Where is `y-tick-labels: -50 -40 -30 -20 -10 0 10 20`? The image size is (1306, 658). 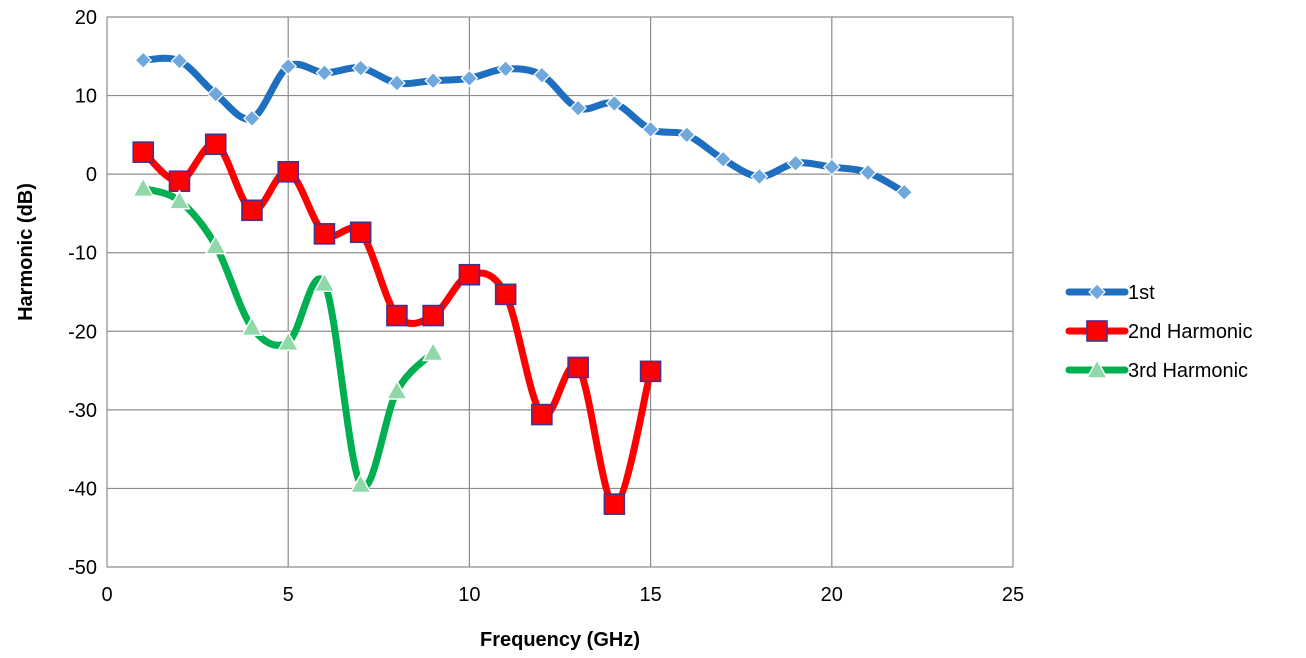
y-tick-labels: -50 -40 -30 -20 -10 0 10 20 is located at coordinates (82, 293).